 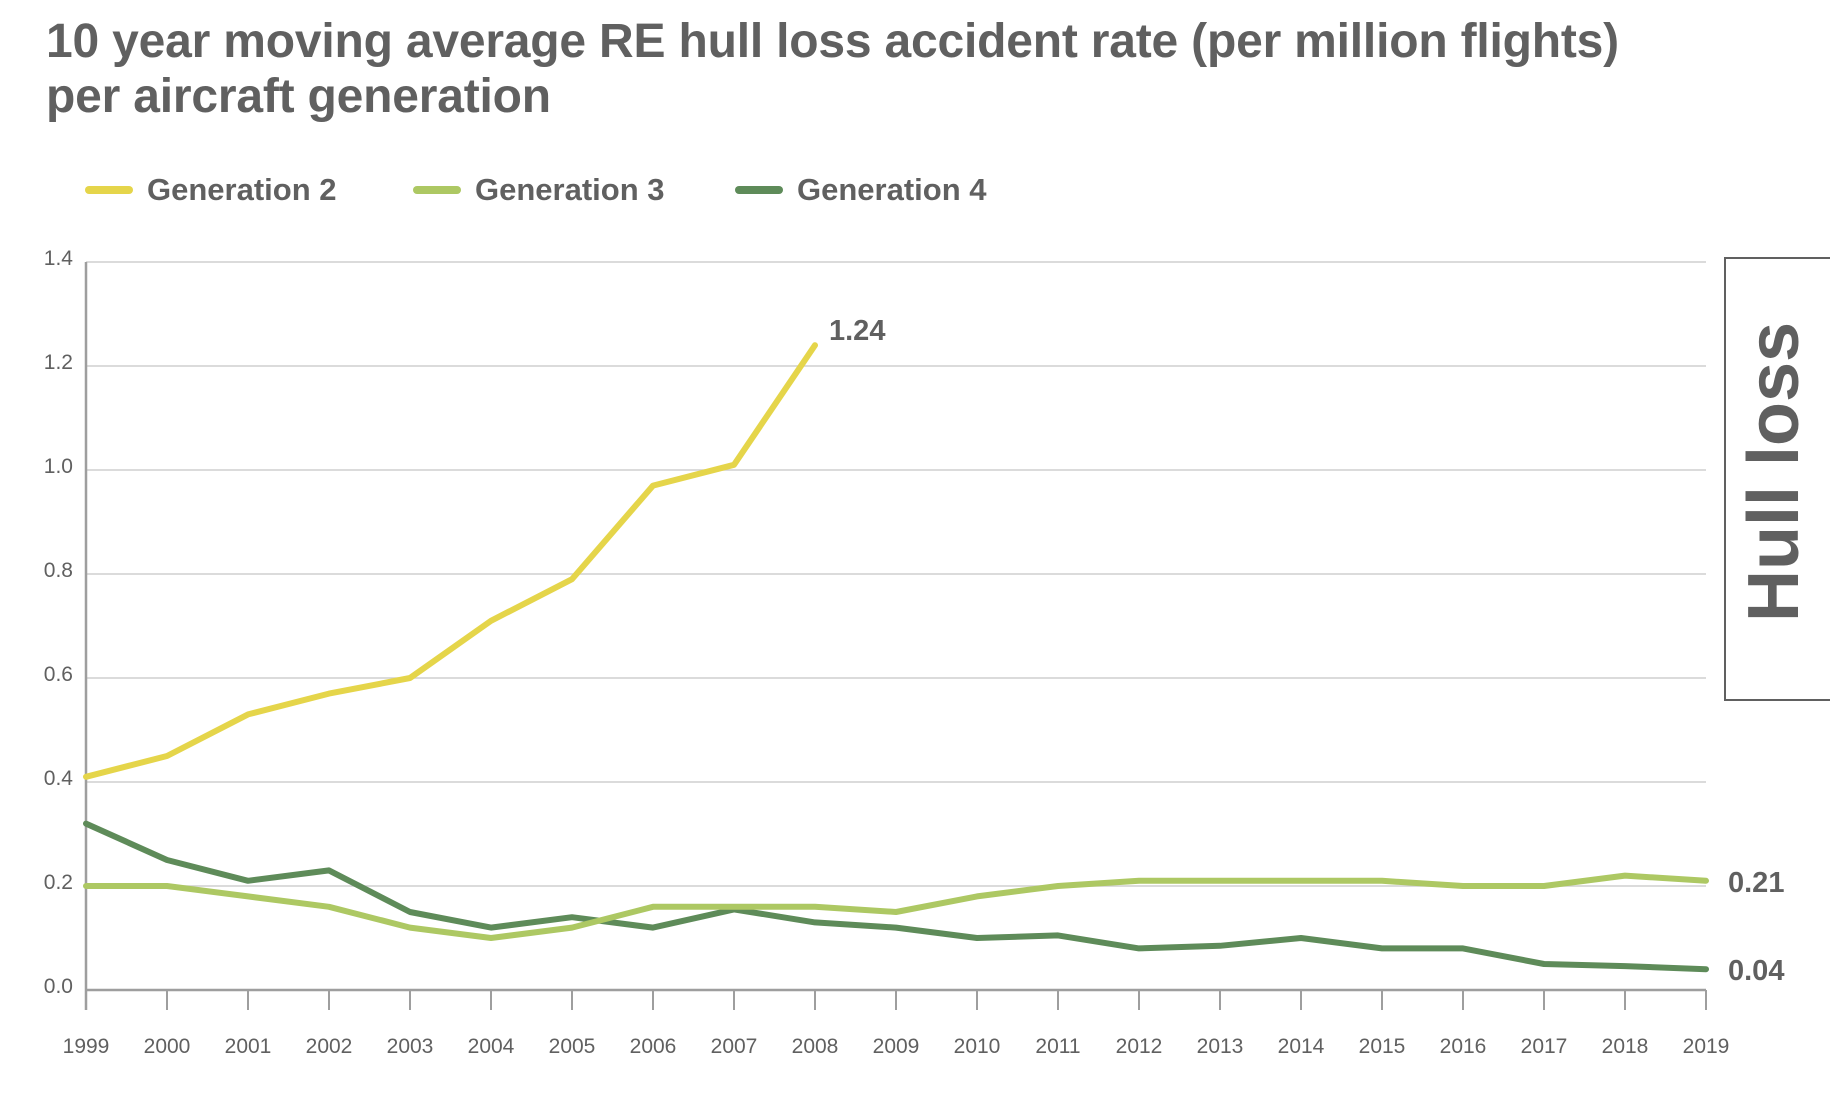 I want to click on x-tick-label: 2000, so click(x=167, y=1046).